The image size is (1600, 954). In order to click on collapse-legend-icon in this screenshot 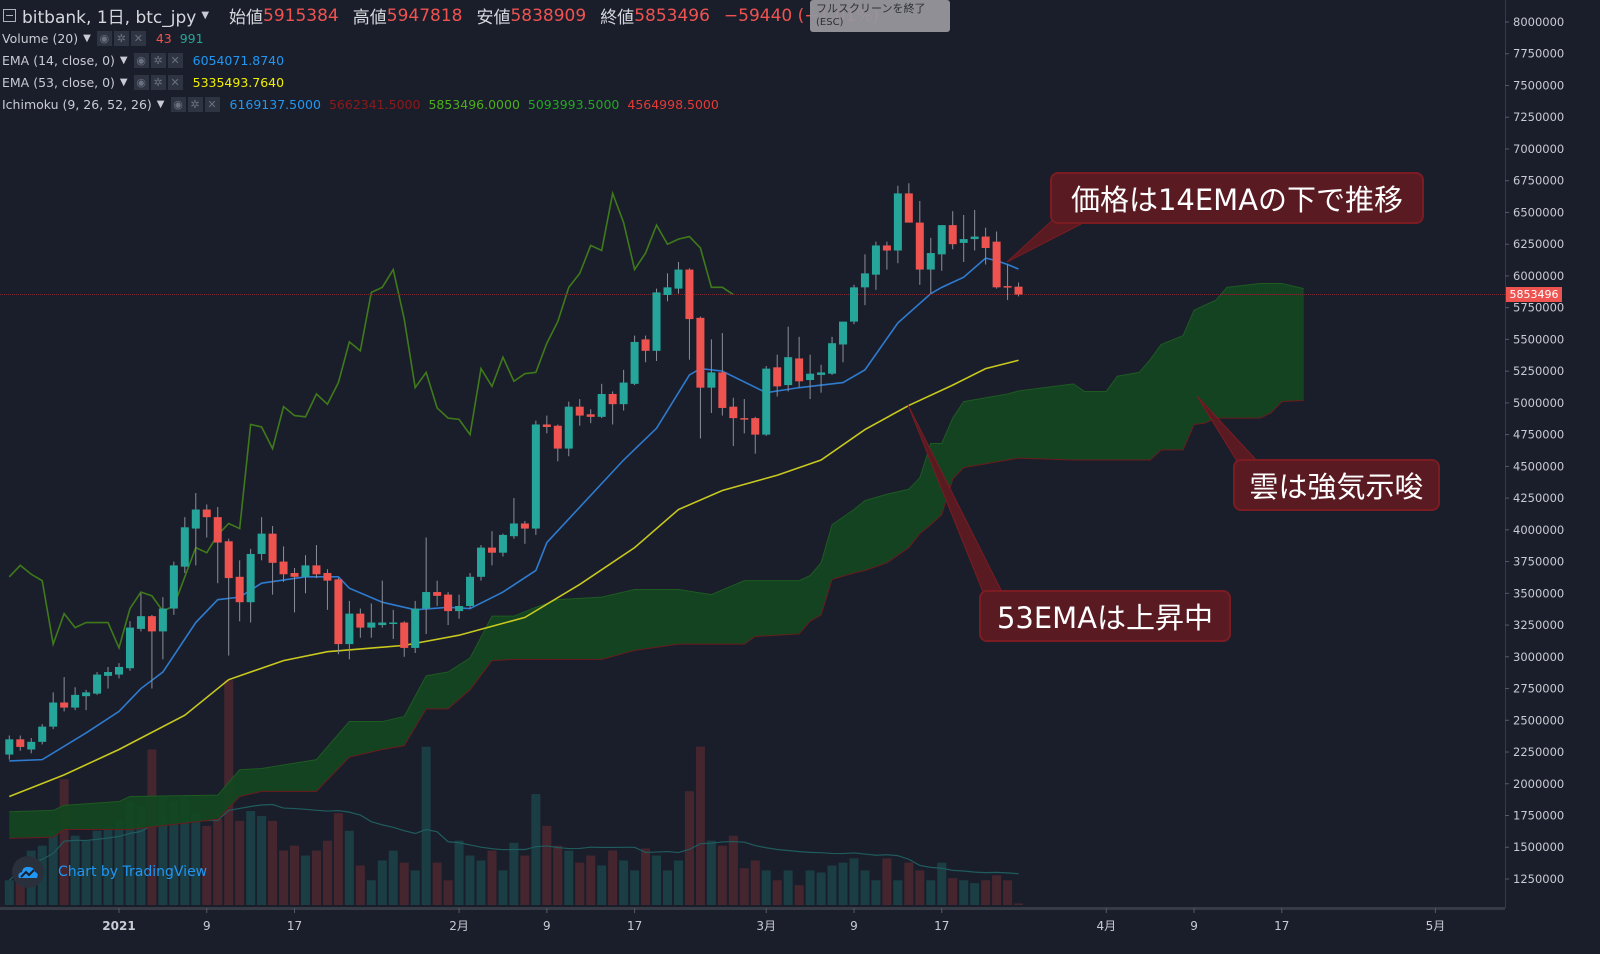, I will do `click(9, 15)`.